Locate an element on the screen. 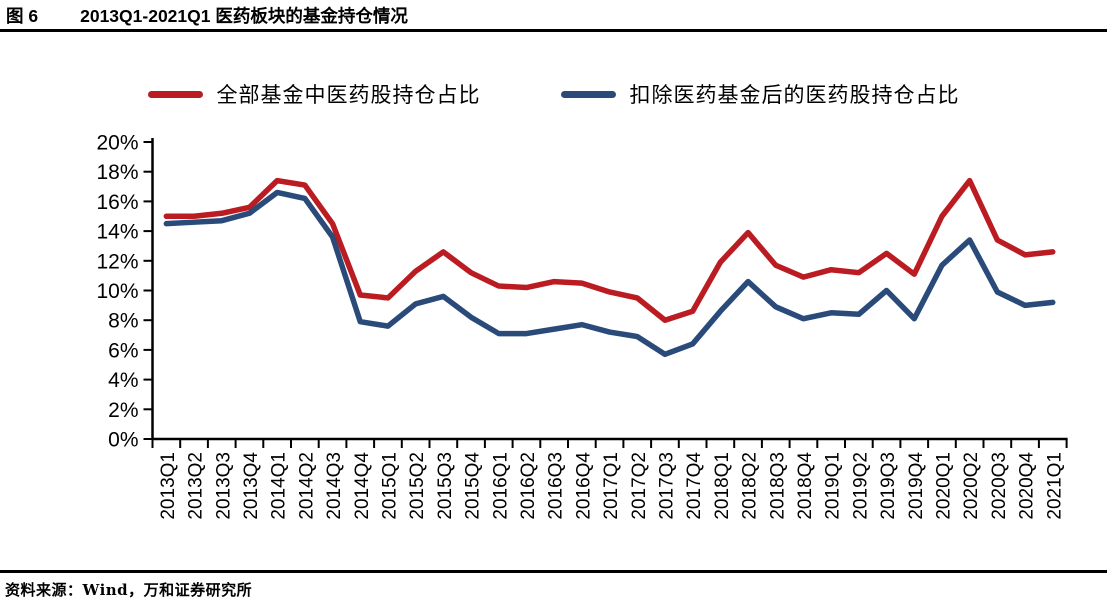 The height and width of the screenshot is (603, 1107). y-tick-label: 10% is located at coordinates (117, 291).